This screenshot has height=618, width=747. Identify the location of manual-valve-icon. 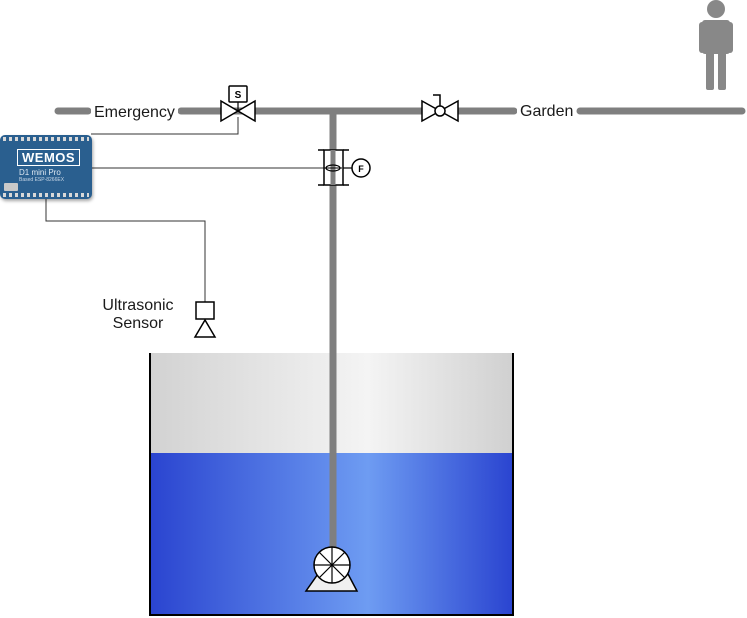
(440, 108).